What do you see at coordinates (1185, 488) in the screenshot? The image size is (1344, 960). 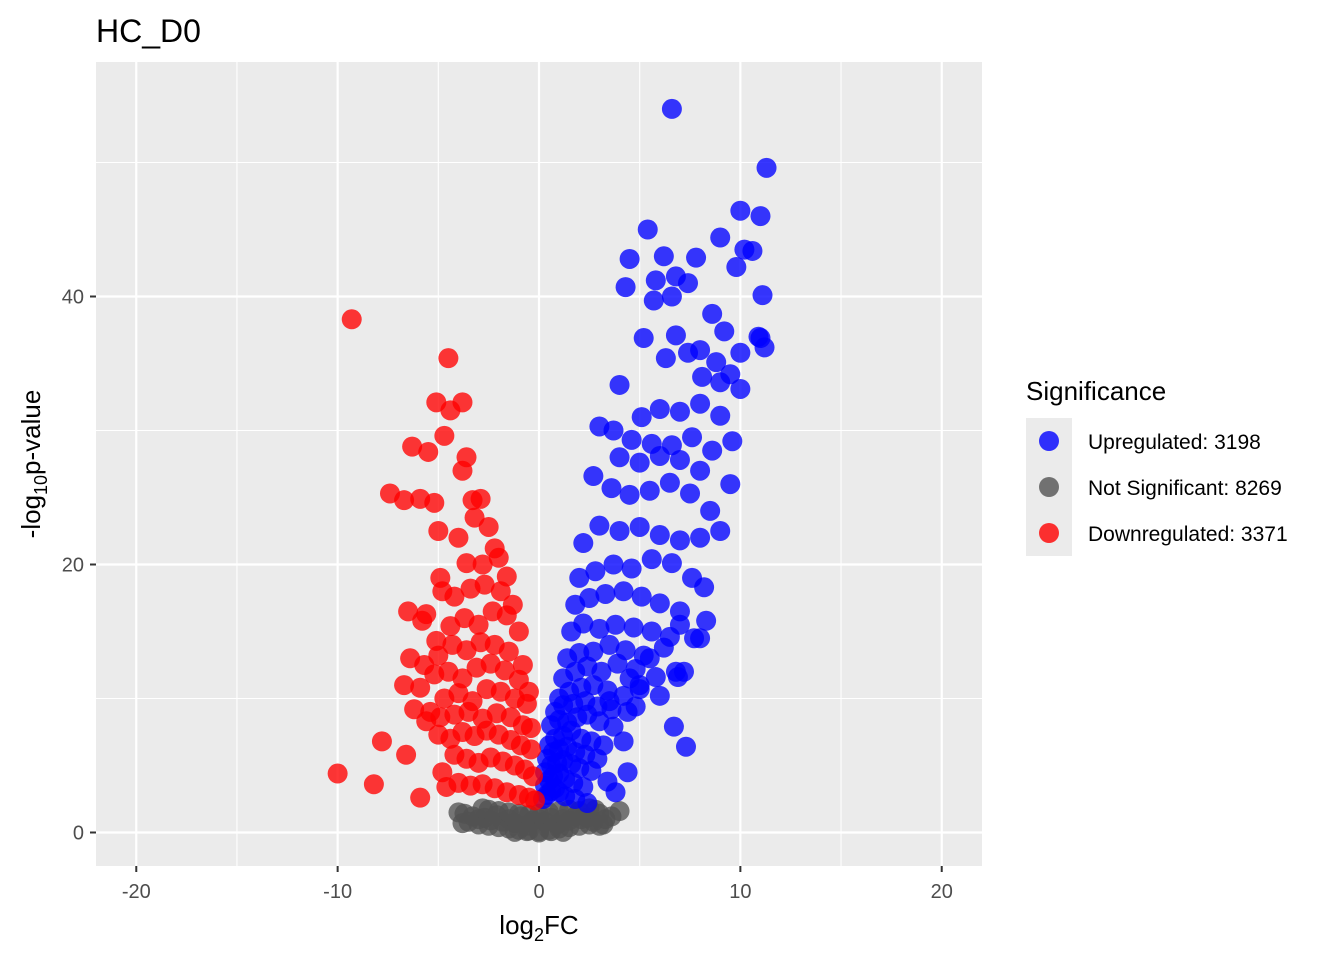 I see `legend-label-not-significant: Not Significant: 8269` at bounding box center [1185, 488].